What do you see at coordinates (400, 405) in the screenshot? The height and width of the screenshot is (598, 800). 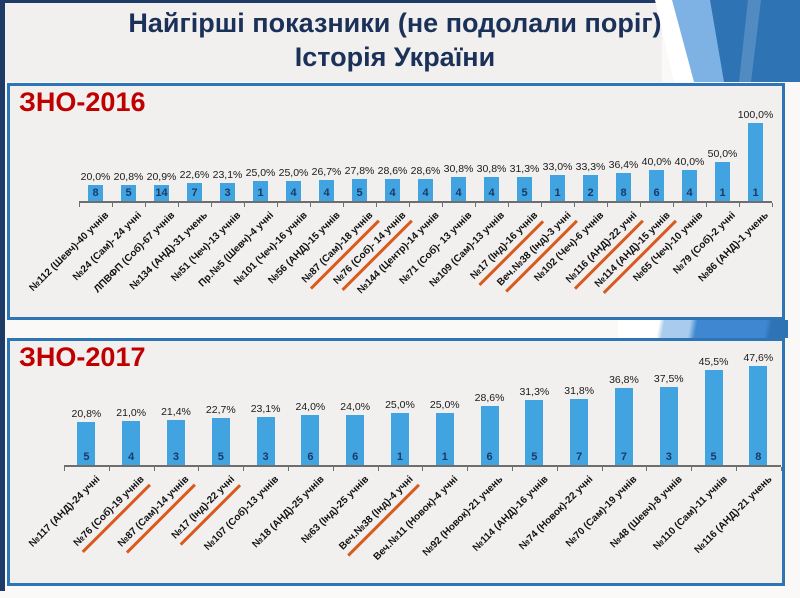 I see `bar-percent-label: 25,0%` at bounding box center [400, 405].